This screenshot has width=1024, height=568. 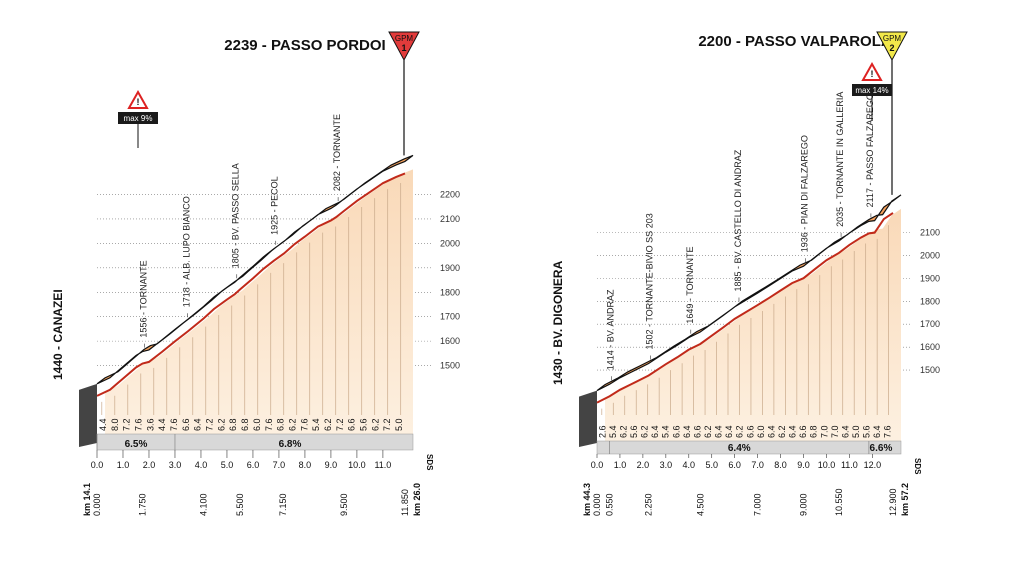 I want to click on point-of-interest-label: 1649 - TORNANTE, so click(x=690, y=284).